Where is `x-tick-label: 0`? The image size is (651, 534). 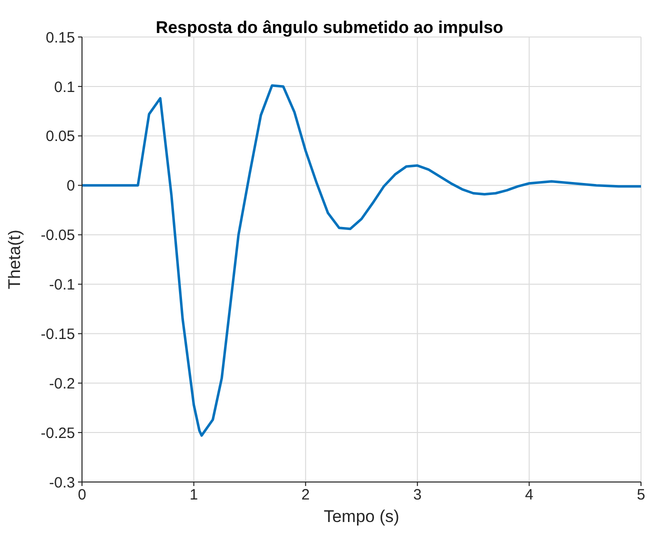 x-tick-label: 0 is located at coordinates (82, 495).